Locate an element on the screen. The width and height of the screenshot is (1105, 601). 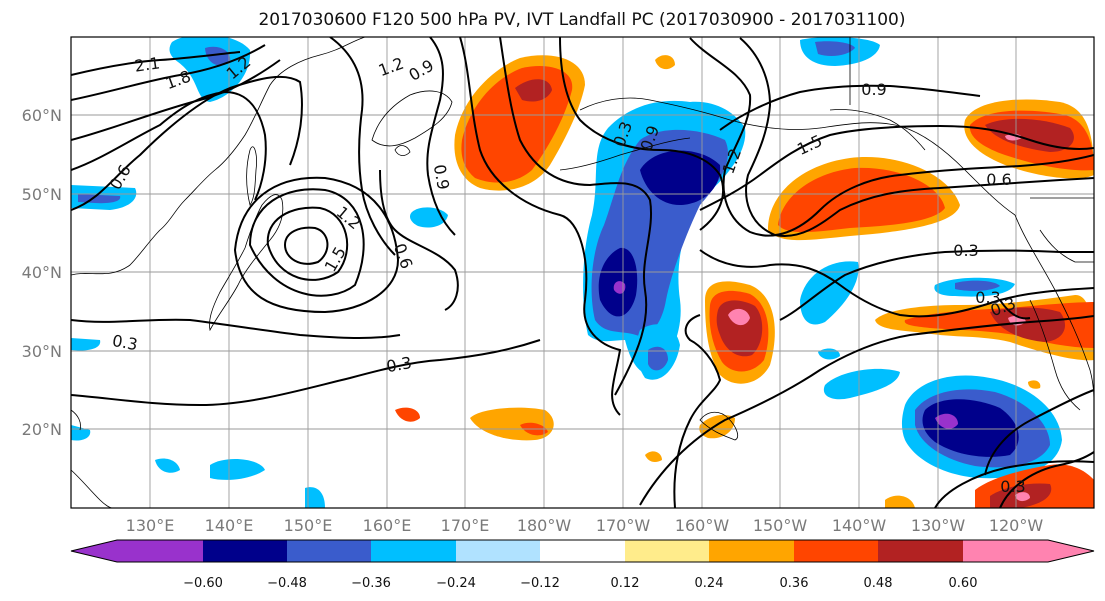
colorbar-outline is located at coordinates (582, 551).